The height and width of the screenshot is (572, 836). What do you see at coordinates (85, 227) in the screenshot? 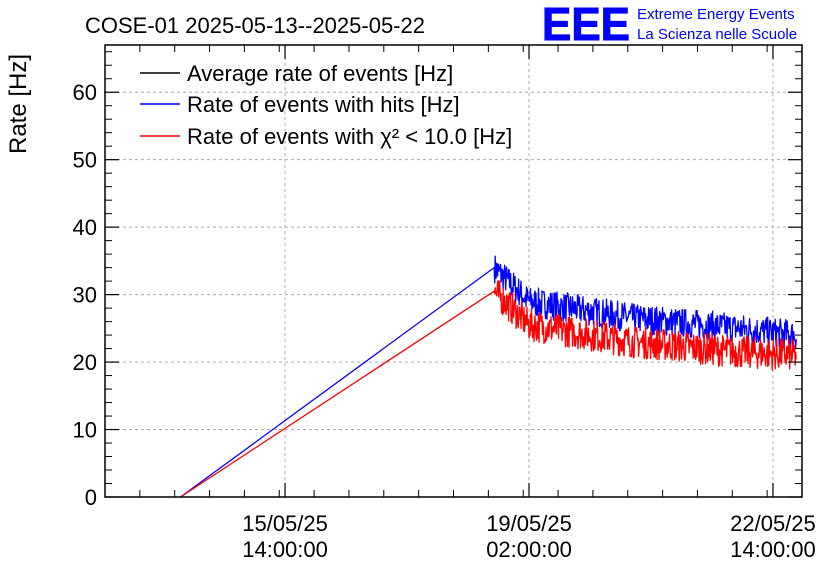
I see `y-tick-label: 40` at bounding box center [85, 227].